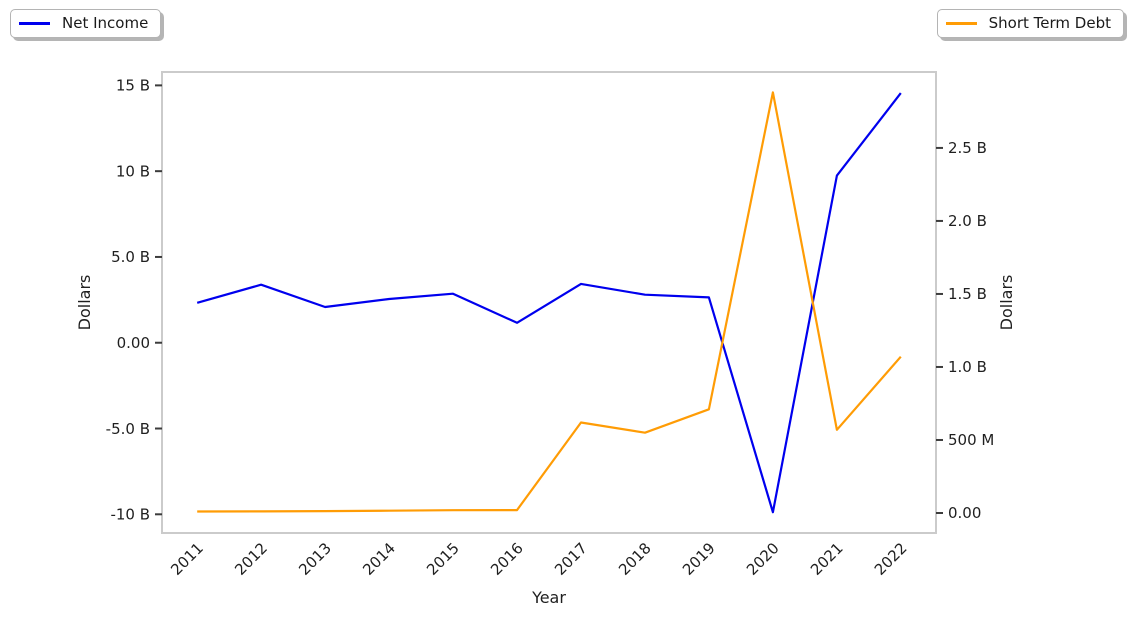 The height and width of the screenshot is (618, 1133). Describe the element at coordinates (133, 86) in the screenshot. I see `left-axis-tick-label: 15 B` at that location.